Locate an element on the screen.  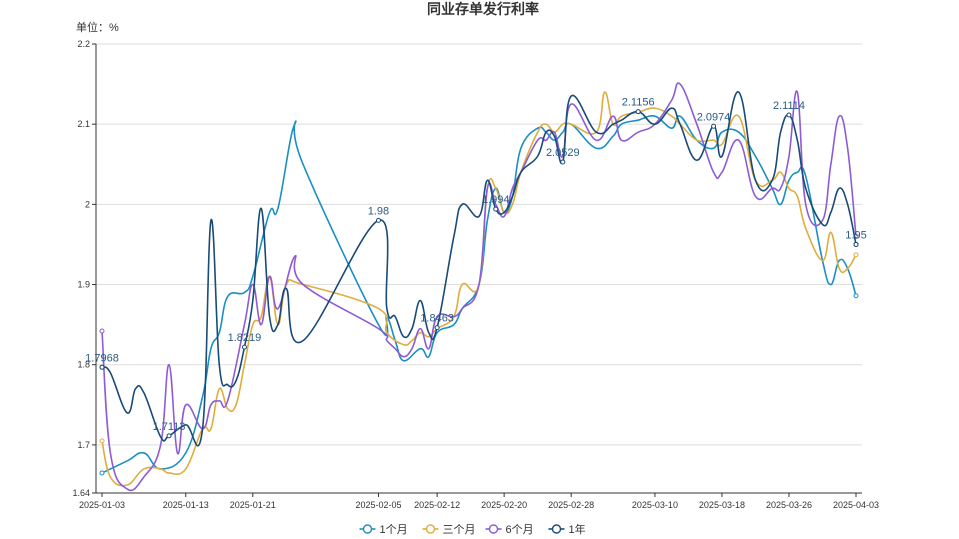
legend-label: 三个月 is located at coordinates (459, 529).